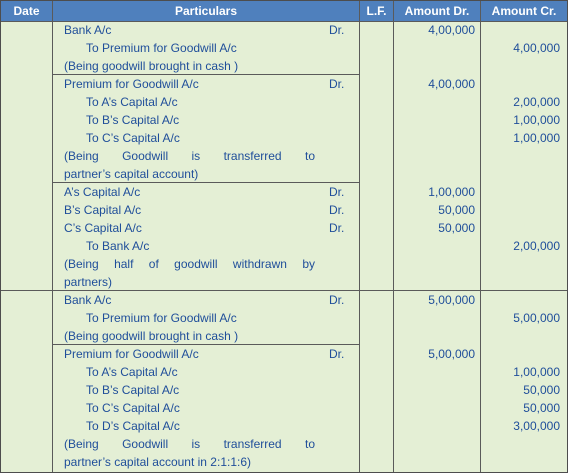  Describe the element at coordinates (284, 21) in the screenshot. I see `header-divider` at that location.